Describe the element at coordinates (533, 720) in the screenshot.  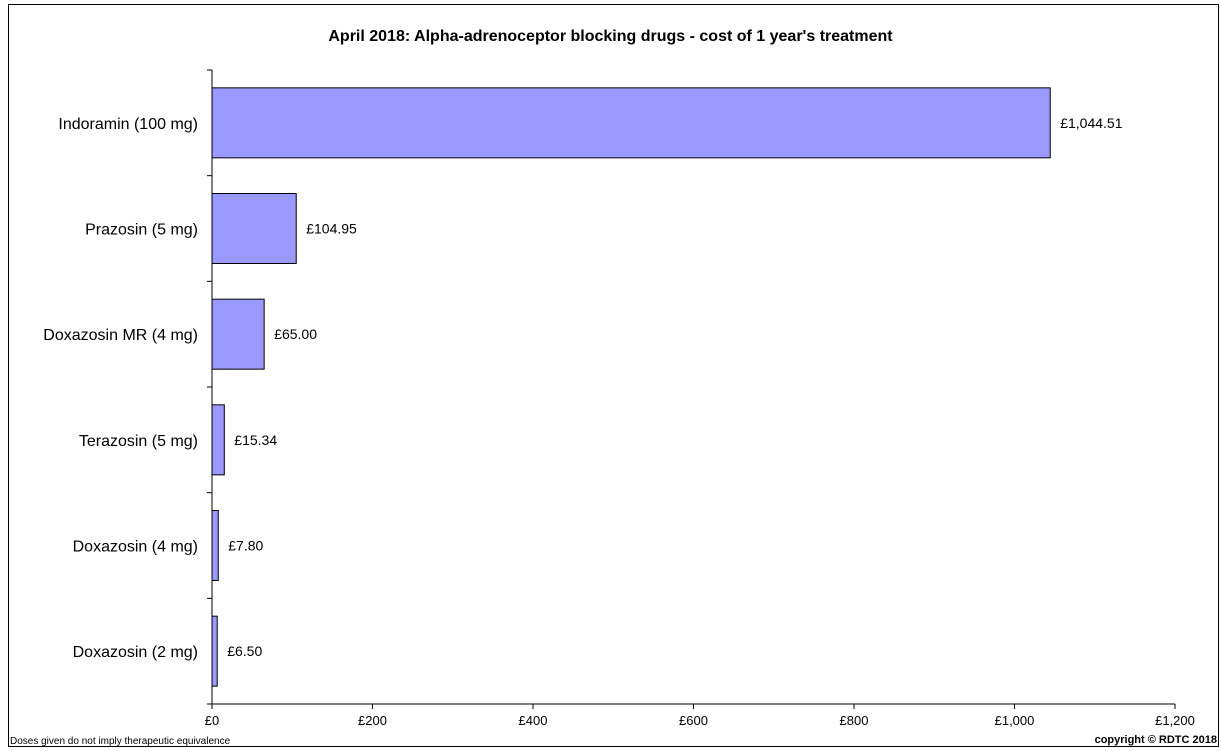
I see `x-tick-label: £400` at that location.